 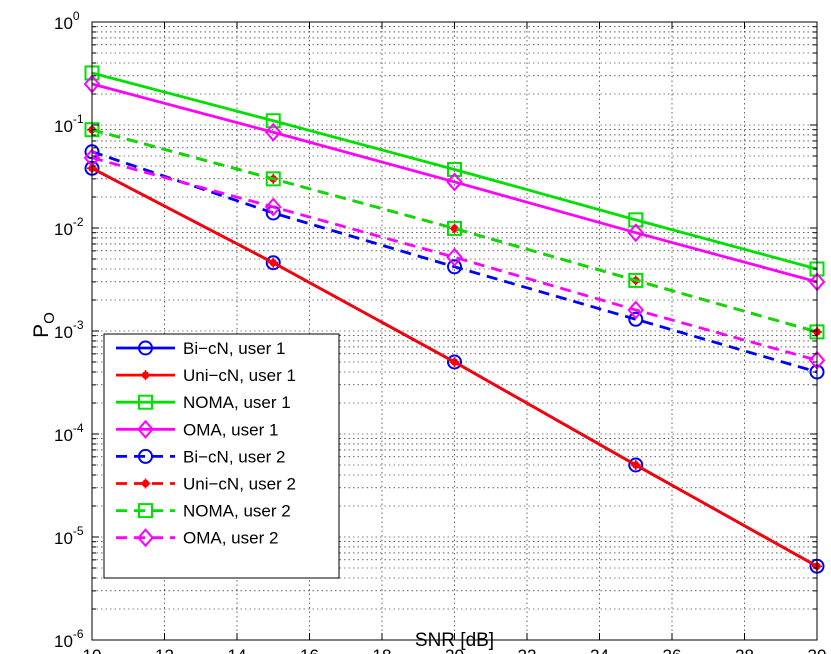 What do you see at coordinates (817, 650) in the screenshot?
I see `x-tick-label: 30` at bounding box center [817, 650].